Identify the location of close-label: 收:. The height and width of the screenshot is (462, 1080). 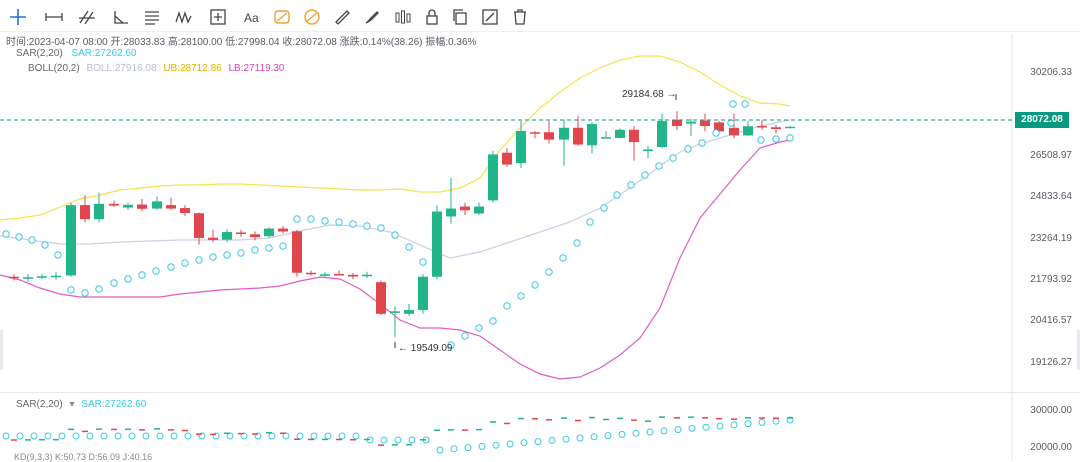
(289, 42).